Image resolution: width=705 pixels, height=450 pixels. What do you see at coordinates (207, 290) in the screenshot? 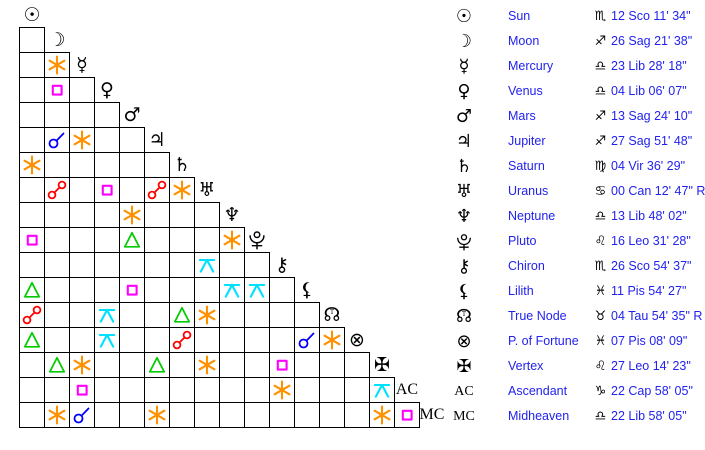
I see `aspect-cell-lilith-uranus` at bounding box center [207, 290].